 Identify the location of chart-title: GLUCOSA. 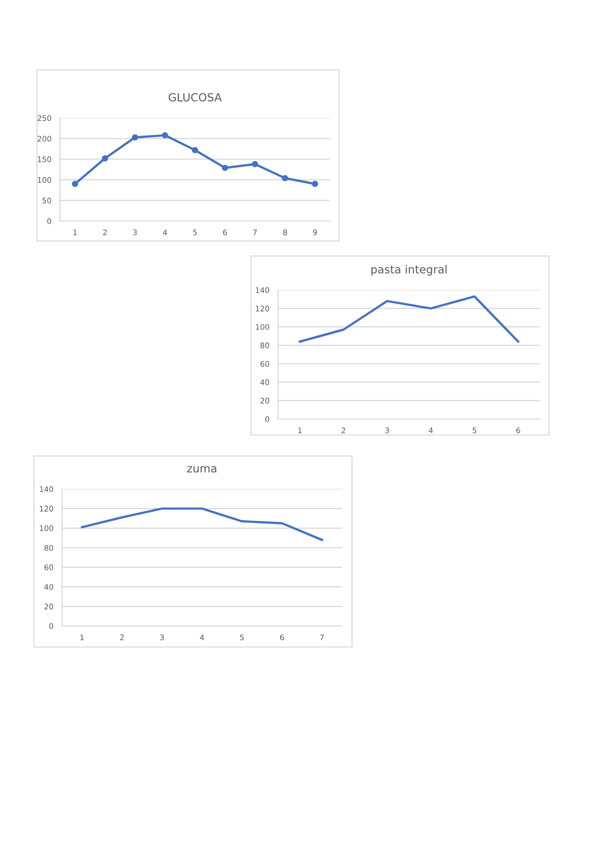
(195, 97).